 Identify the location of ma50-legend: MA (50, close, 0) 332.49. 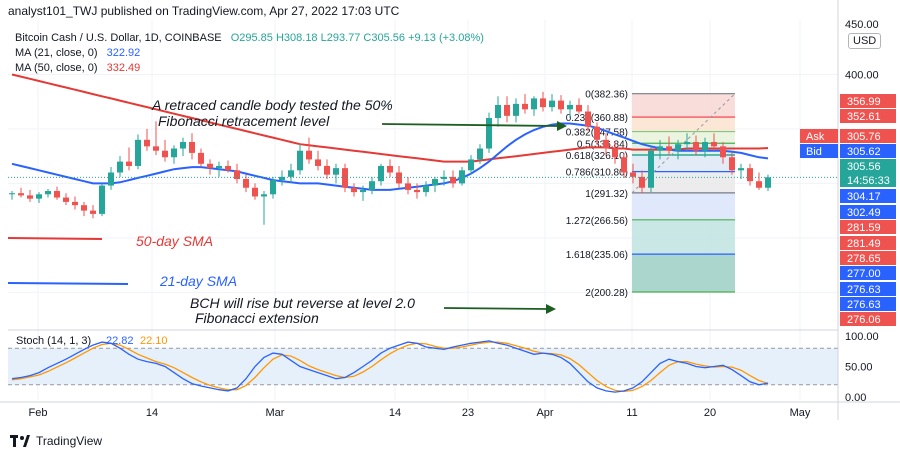
(77, 68).